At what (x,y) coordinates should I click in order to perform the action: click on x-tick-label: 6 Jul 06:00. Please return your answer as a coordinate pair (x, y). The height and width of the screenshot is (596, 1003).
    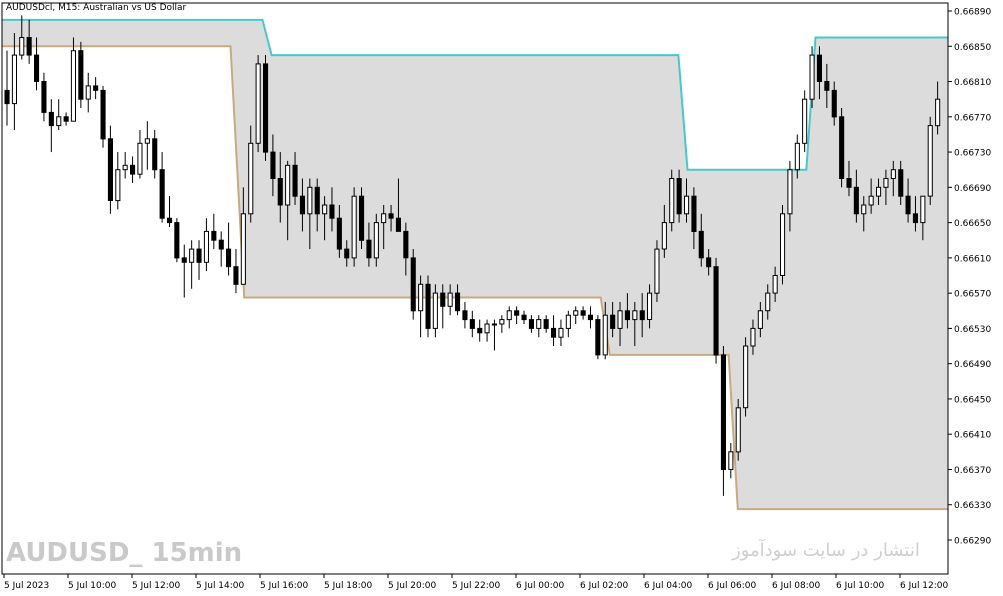
    Looking at the image, I should click on (732, 586).